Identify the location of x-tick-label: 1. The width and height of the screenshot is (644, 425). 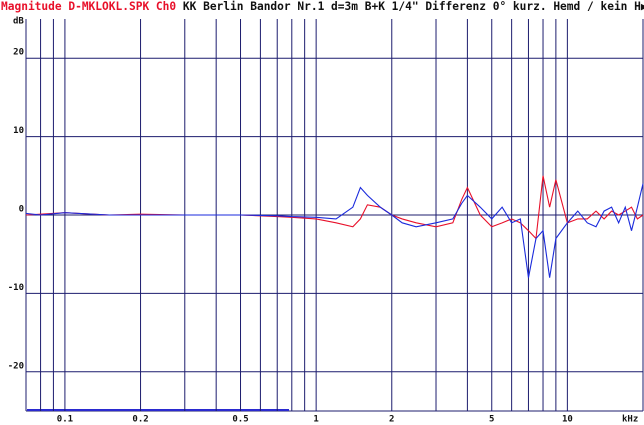
(315, 420).